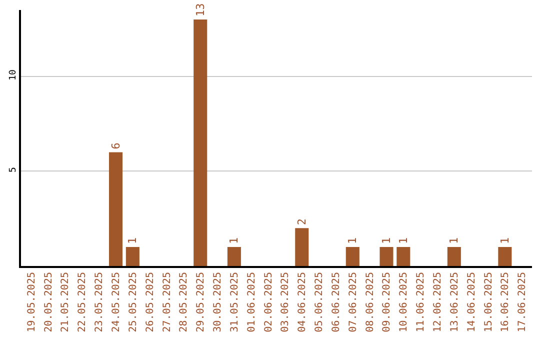 This screenshot has height=340, width=540. What do you see at coordinates (438, 302) in the screenshot?
I see `x-tick-label: 12.06.2025` at bounding box center [438, 302].